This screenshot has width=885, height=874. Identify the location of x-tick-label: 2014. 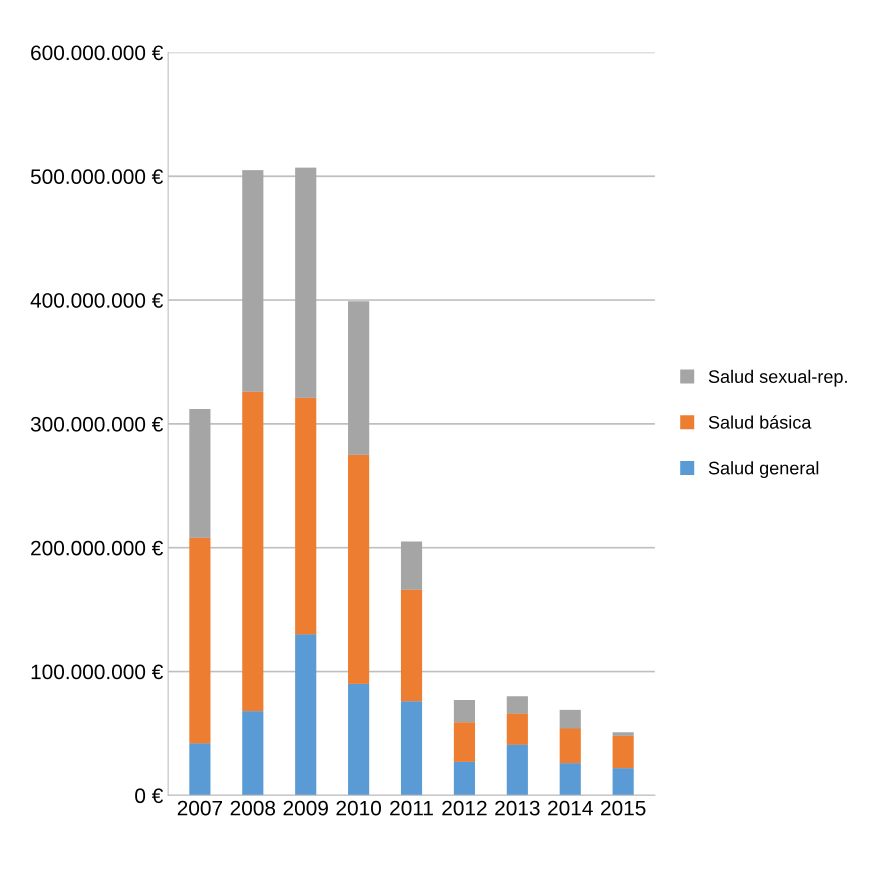
(570, 808).